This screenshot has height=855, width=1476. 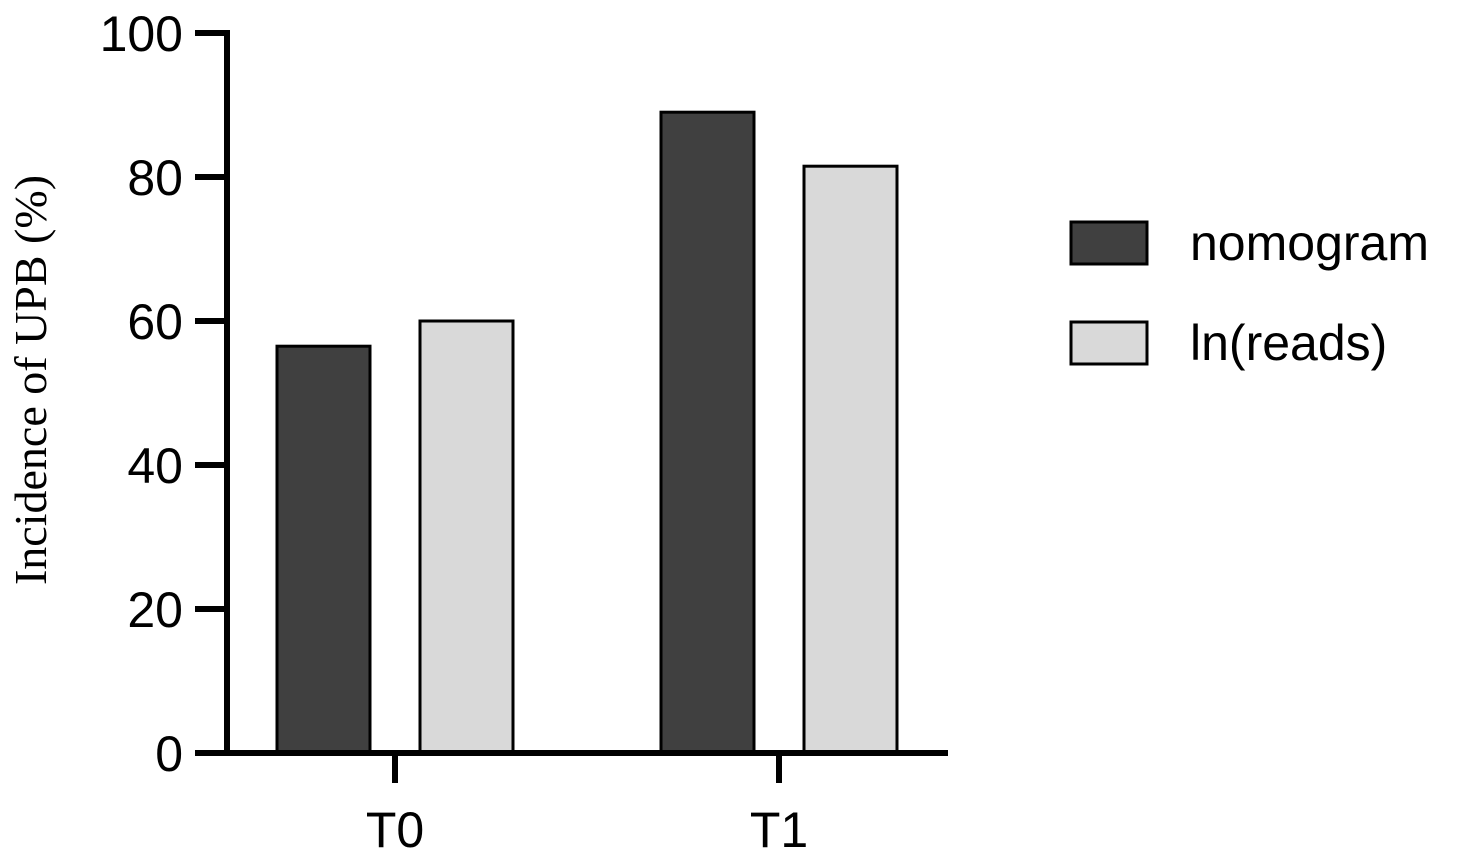 I want to click on y-tick-label: 40, so click(x=155, y=466).